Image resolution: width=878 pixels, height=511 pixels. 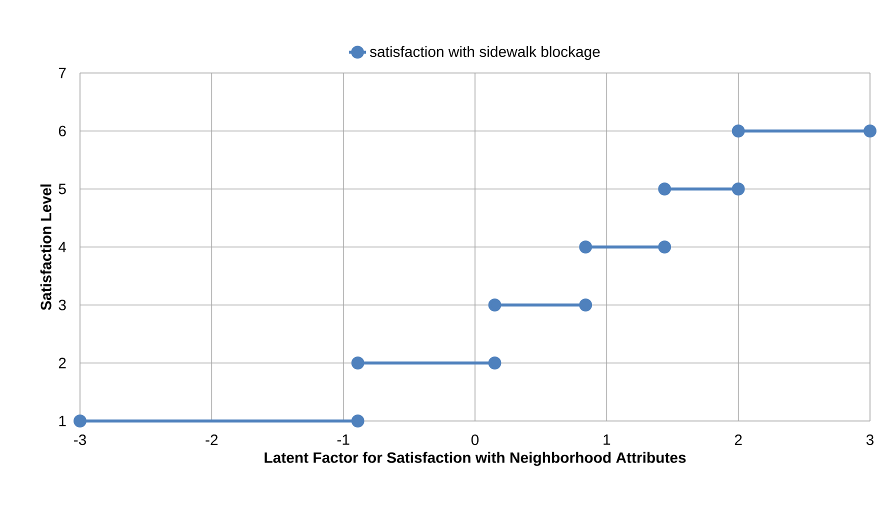 I want to click on x-tick-label: 0, so click(x=475, y=440).